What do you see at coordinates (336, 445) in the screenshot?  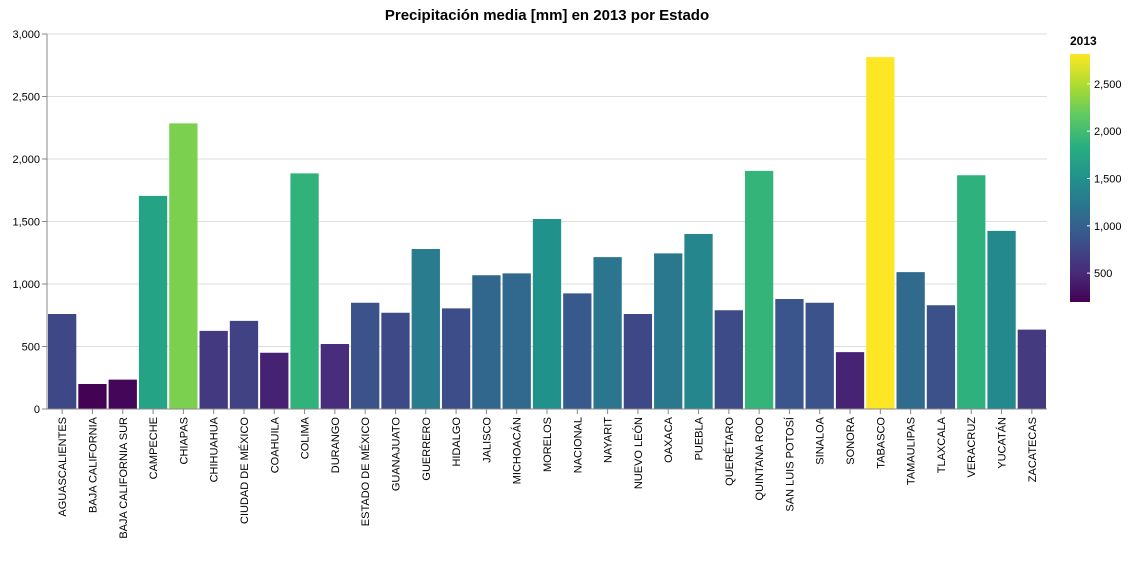 I see `x-tick-label: DURANGO` at bounding box center [336, 445].